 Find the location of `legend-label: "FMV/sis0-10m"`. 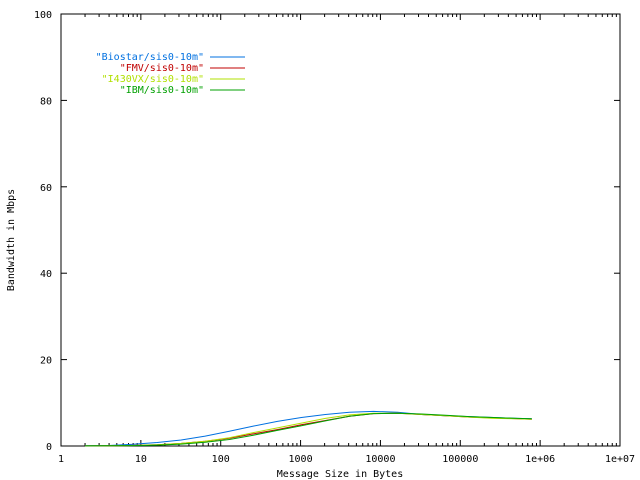

legend-label: "FMV/sis0-10m" is located at coordinates (162, 68).